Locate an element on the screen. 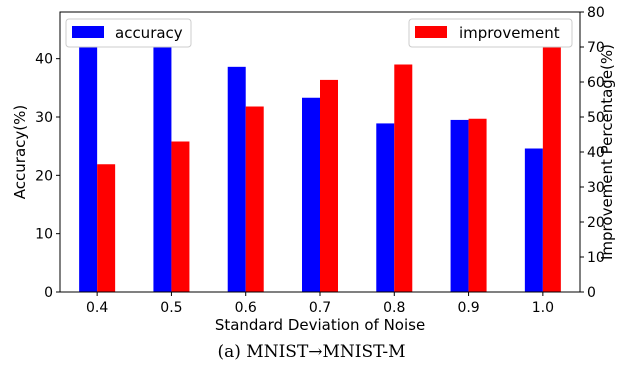 This screenshot has width=623, height=368. bar-accuracy-0.8 is located at coordinates (385, 208).